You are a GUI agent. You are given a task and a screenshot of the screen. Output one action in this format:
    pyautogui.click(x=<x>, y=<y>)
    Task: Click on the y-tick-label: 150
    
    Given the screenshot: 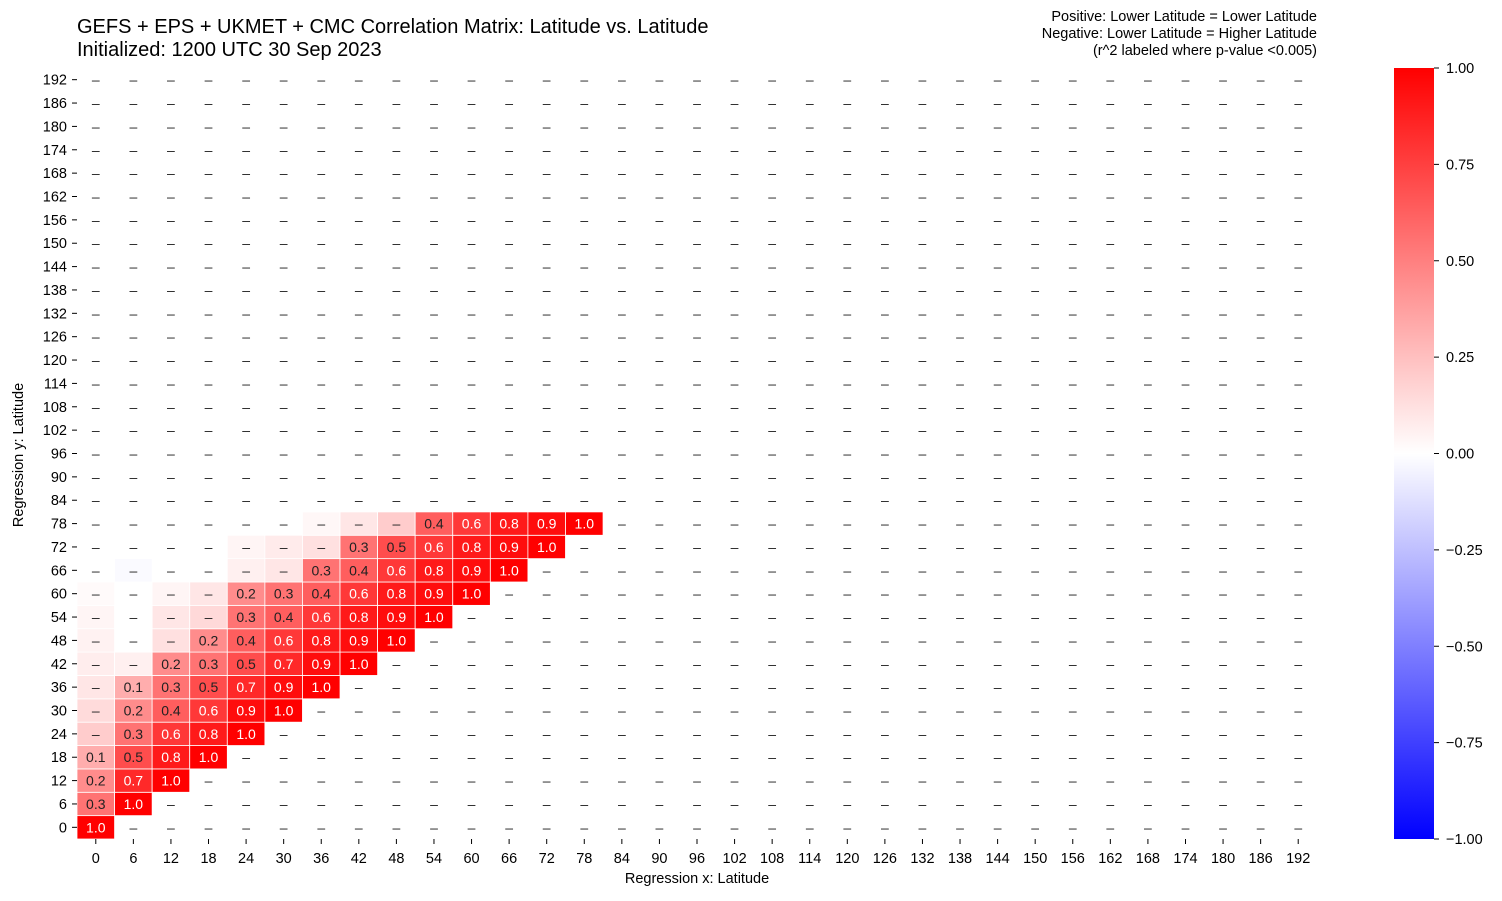 What is the action you would take?
    pyautogui.click(x=55, y=244)
    